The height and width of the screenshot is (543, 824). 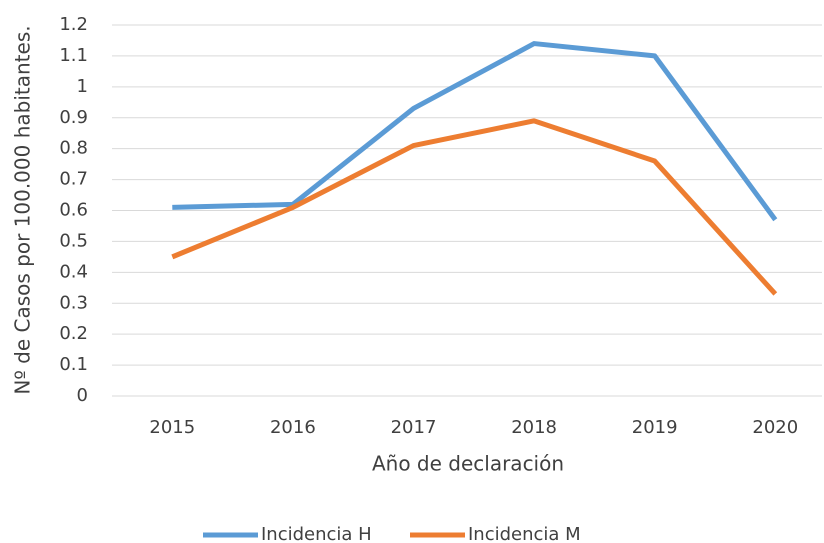 I want to click on y-tick-label: 0.9, so click(x=73, y=117).